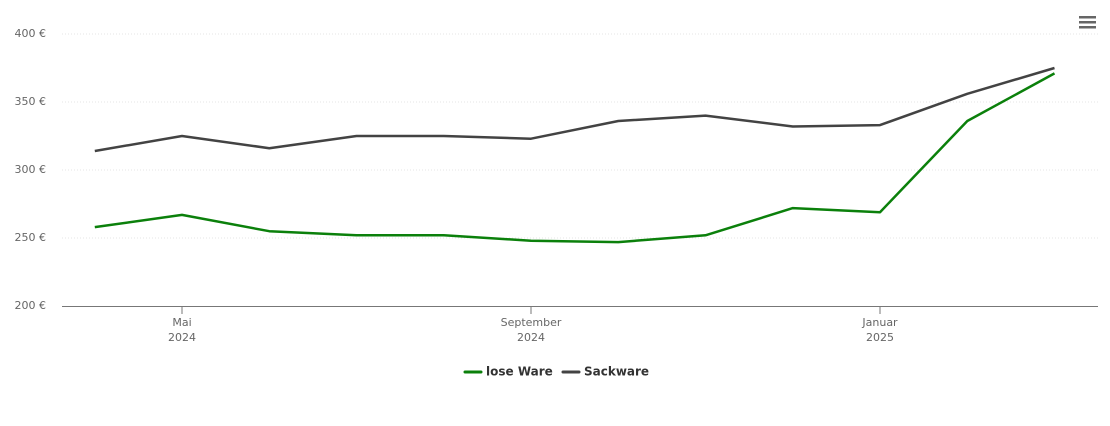 This screenshot has height=426, width=1110. Describe the element at coordinates (31, 305) in the screenshot. I see `y-tick-label: 200 €` at that location.